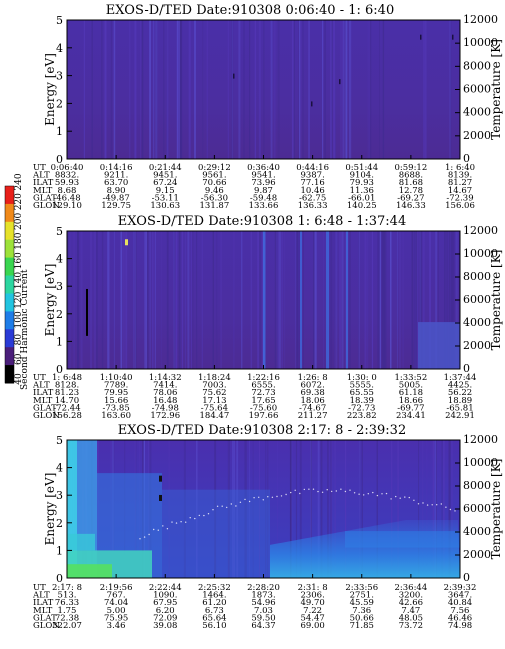 This screenshot has height=649, width=505. Describe the element at coordinates (263, 588) in the screenshot. I see `ephemeris-cell: 2:28:20` at that location.